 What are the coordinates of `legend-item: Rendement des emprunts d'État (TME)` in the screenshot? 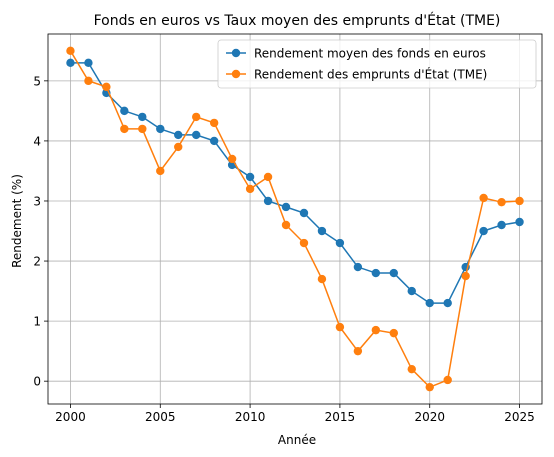 It's located at (356, 74).